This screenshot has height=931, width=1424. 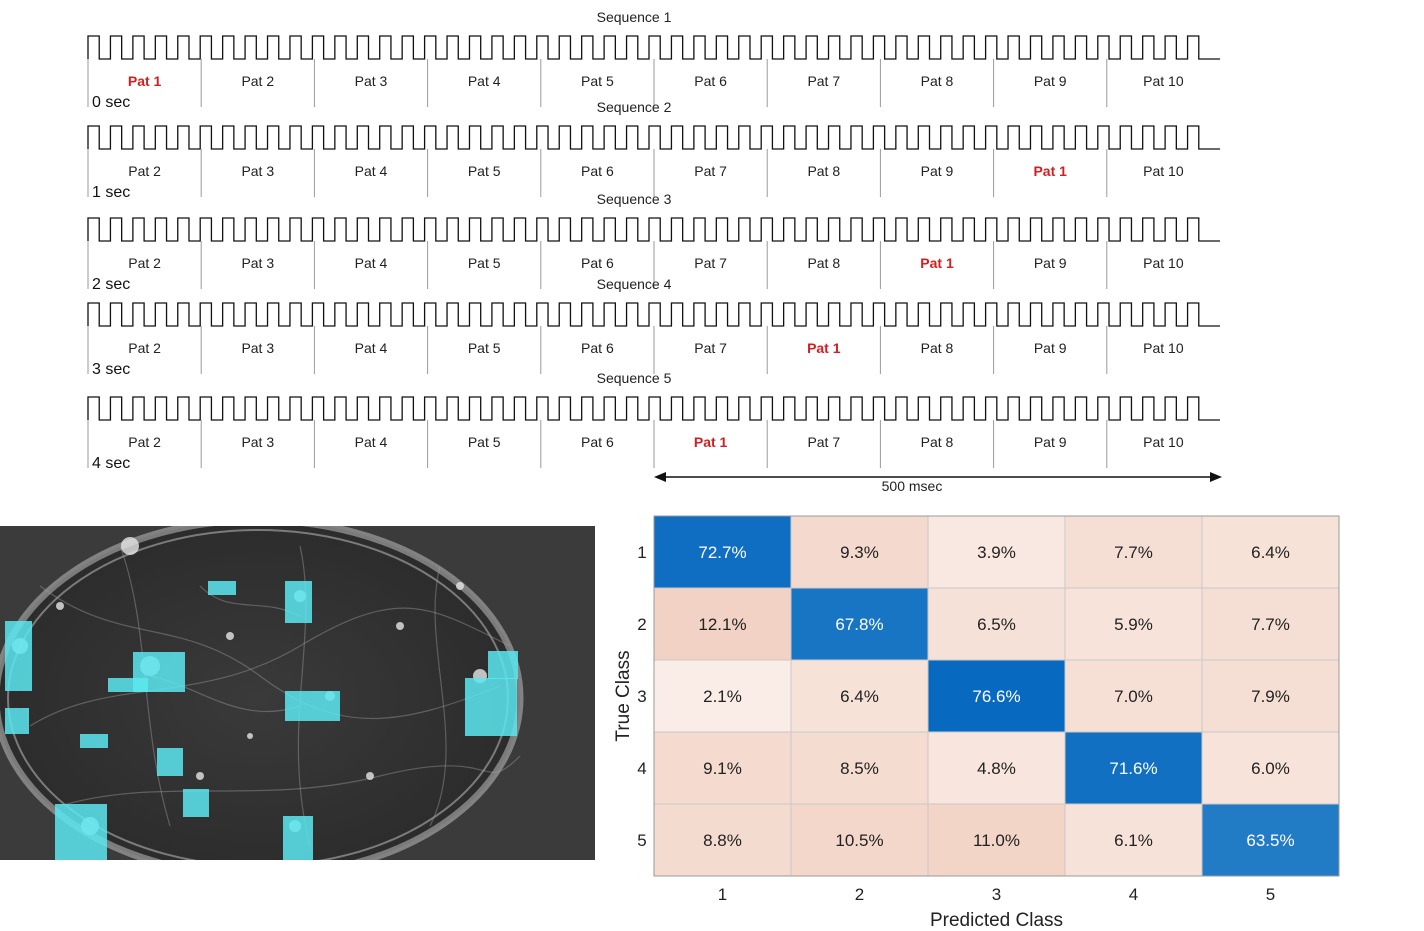 I want to click on duration-arrow: 500 msec, so click(x=938, y=483).